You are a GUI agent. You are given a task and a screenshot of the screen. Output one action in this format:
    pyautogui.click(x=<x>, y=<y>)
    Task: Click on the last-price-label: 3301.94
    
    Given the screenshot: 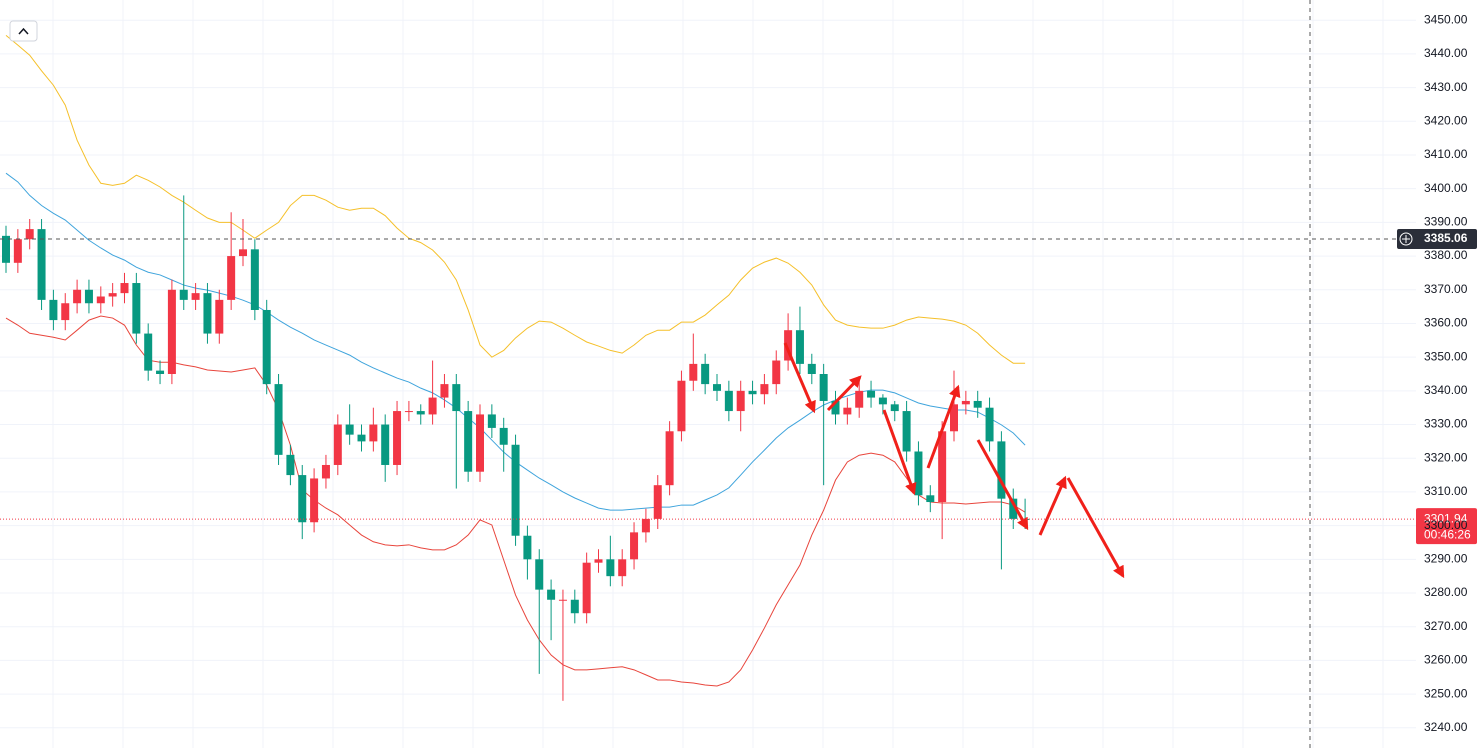 What is the action you would take?
    pyautogui.click(x=1446, y=518)
    